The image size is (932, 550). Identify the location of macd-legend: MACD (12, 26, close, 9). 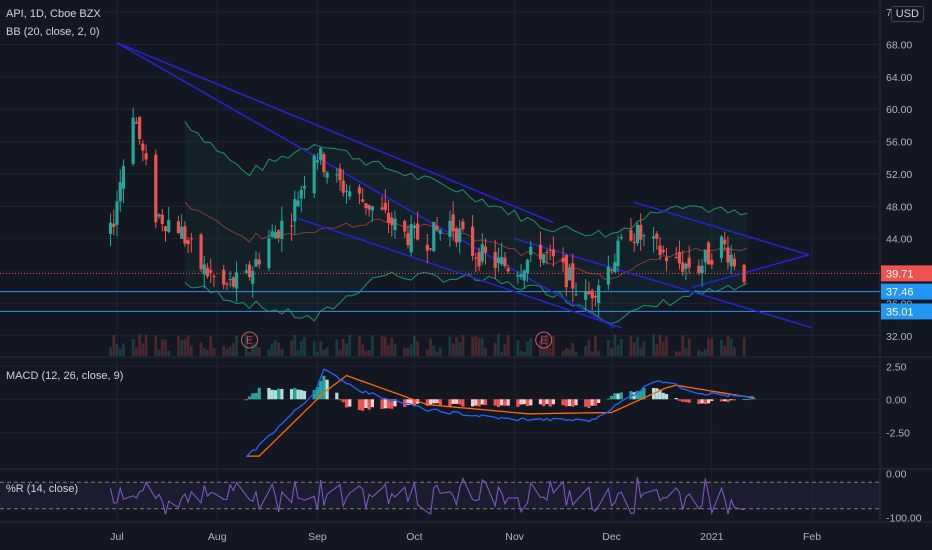
(65, 376).